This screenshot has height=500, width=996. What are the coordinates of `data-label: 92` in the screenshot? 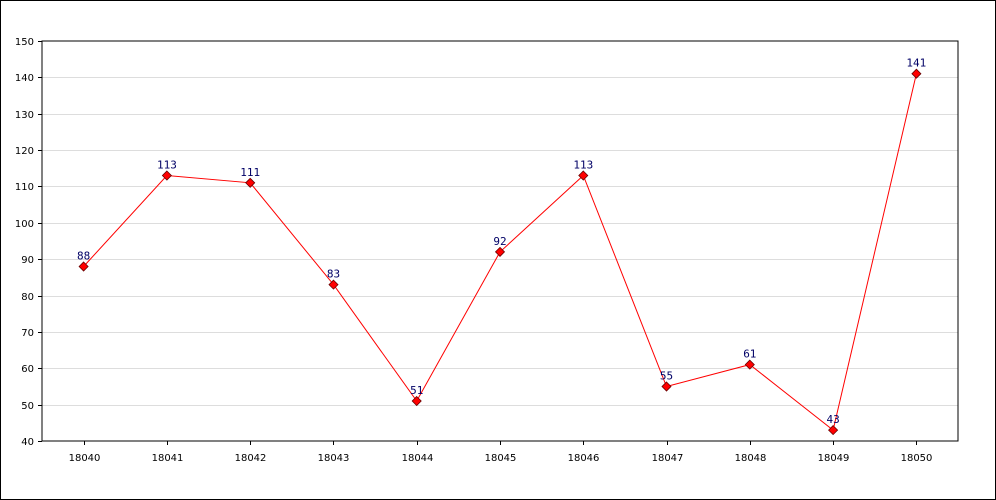 It's located at (499, 241).